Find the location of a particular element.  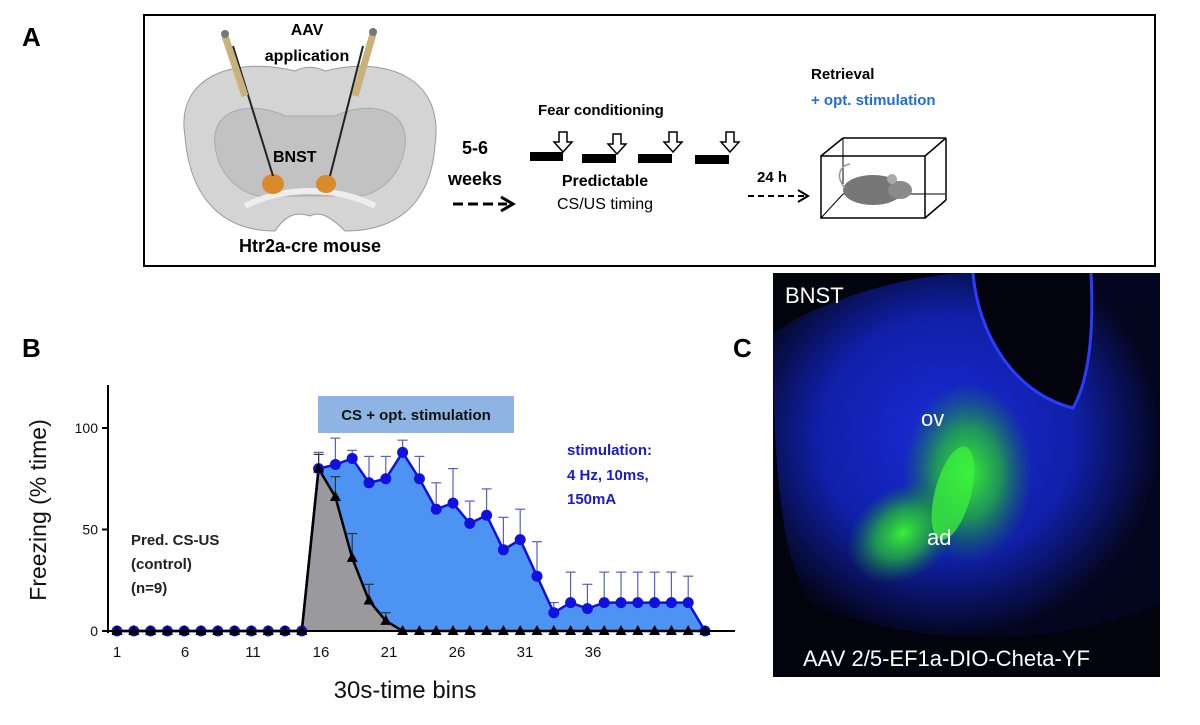

arrow-weeks-icon is located at coordinates (484, 204).